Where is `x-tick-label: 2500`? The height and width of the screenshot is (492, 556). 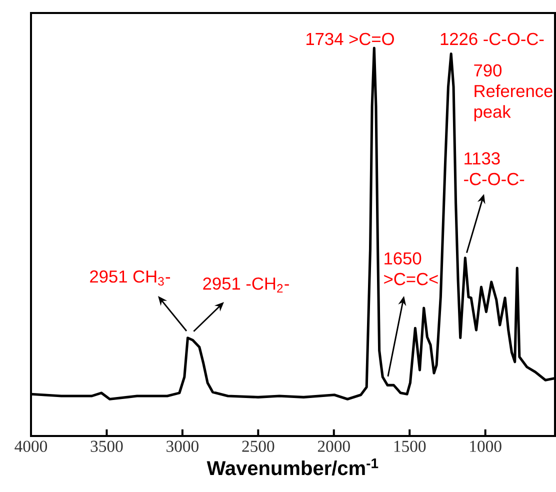
x-tick-label: 2500 is located at coordinates (258, 446).